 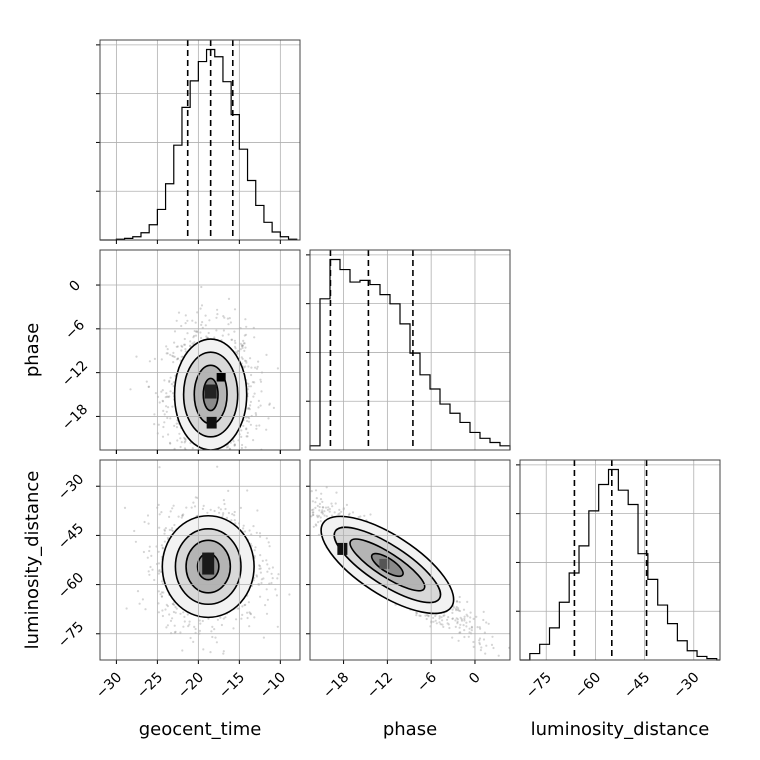 What do you see at coordinates (588, 686) in the screenshot?
I see `xtick-label-luminosity-distance-1: −60` at bounding box center [588, 686].